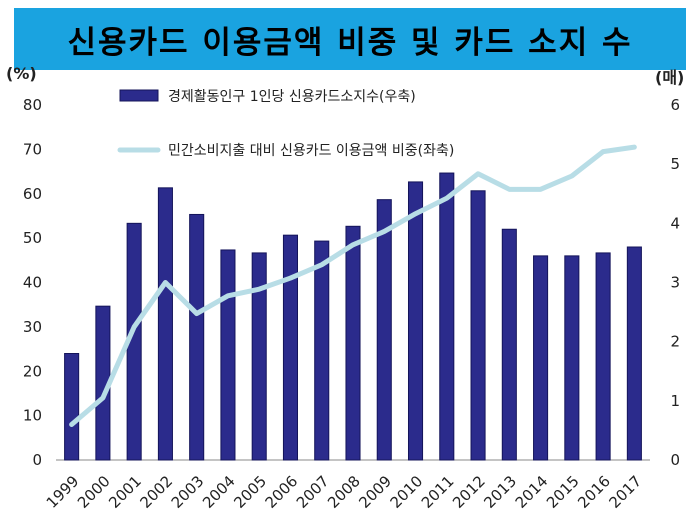 This screenshot has height=525, width=700. Describe the element at coordinates (670, 77) in the screenshot. I see `right-axis-unit: (매)` at that location.